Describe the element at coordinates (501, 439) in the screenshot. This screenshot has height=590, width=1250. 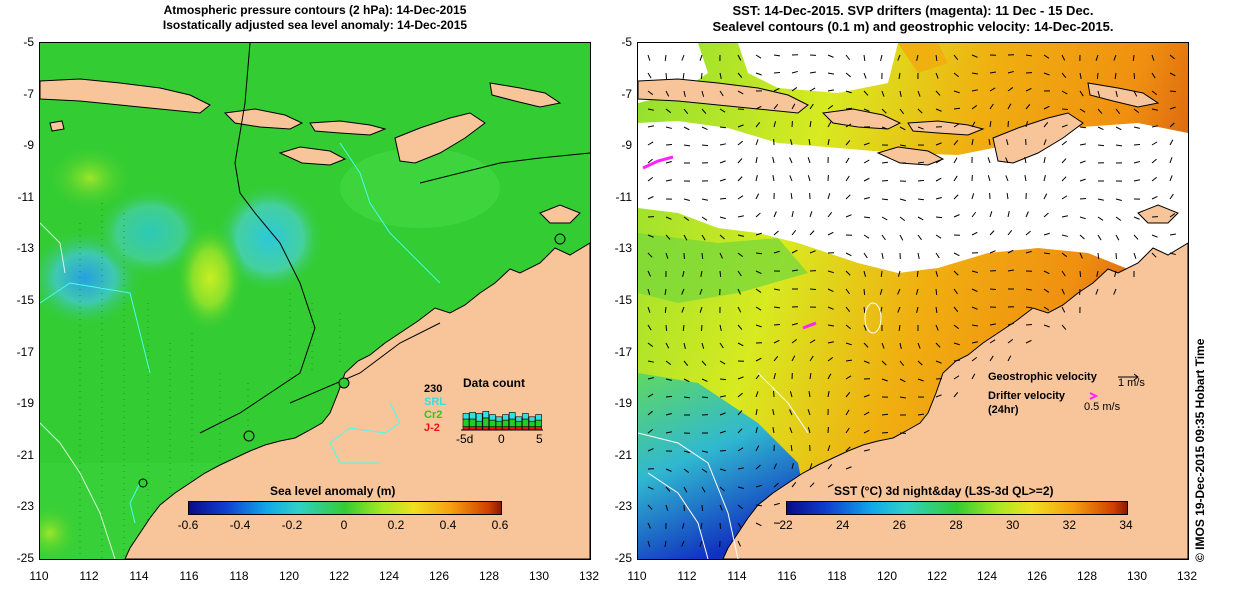
I see `data-count-tick-zero: 0` at that location.